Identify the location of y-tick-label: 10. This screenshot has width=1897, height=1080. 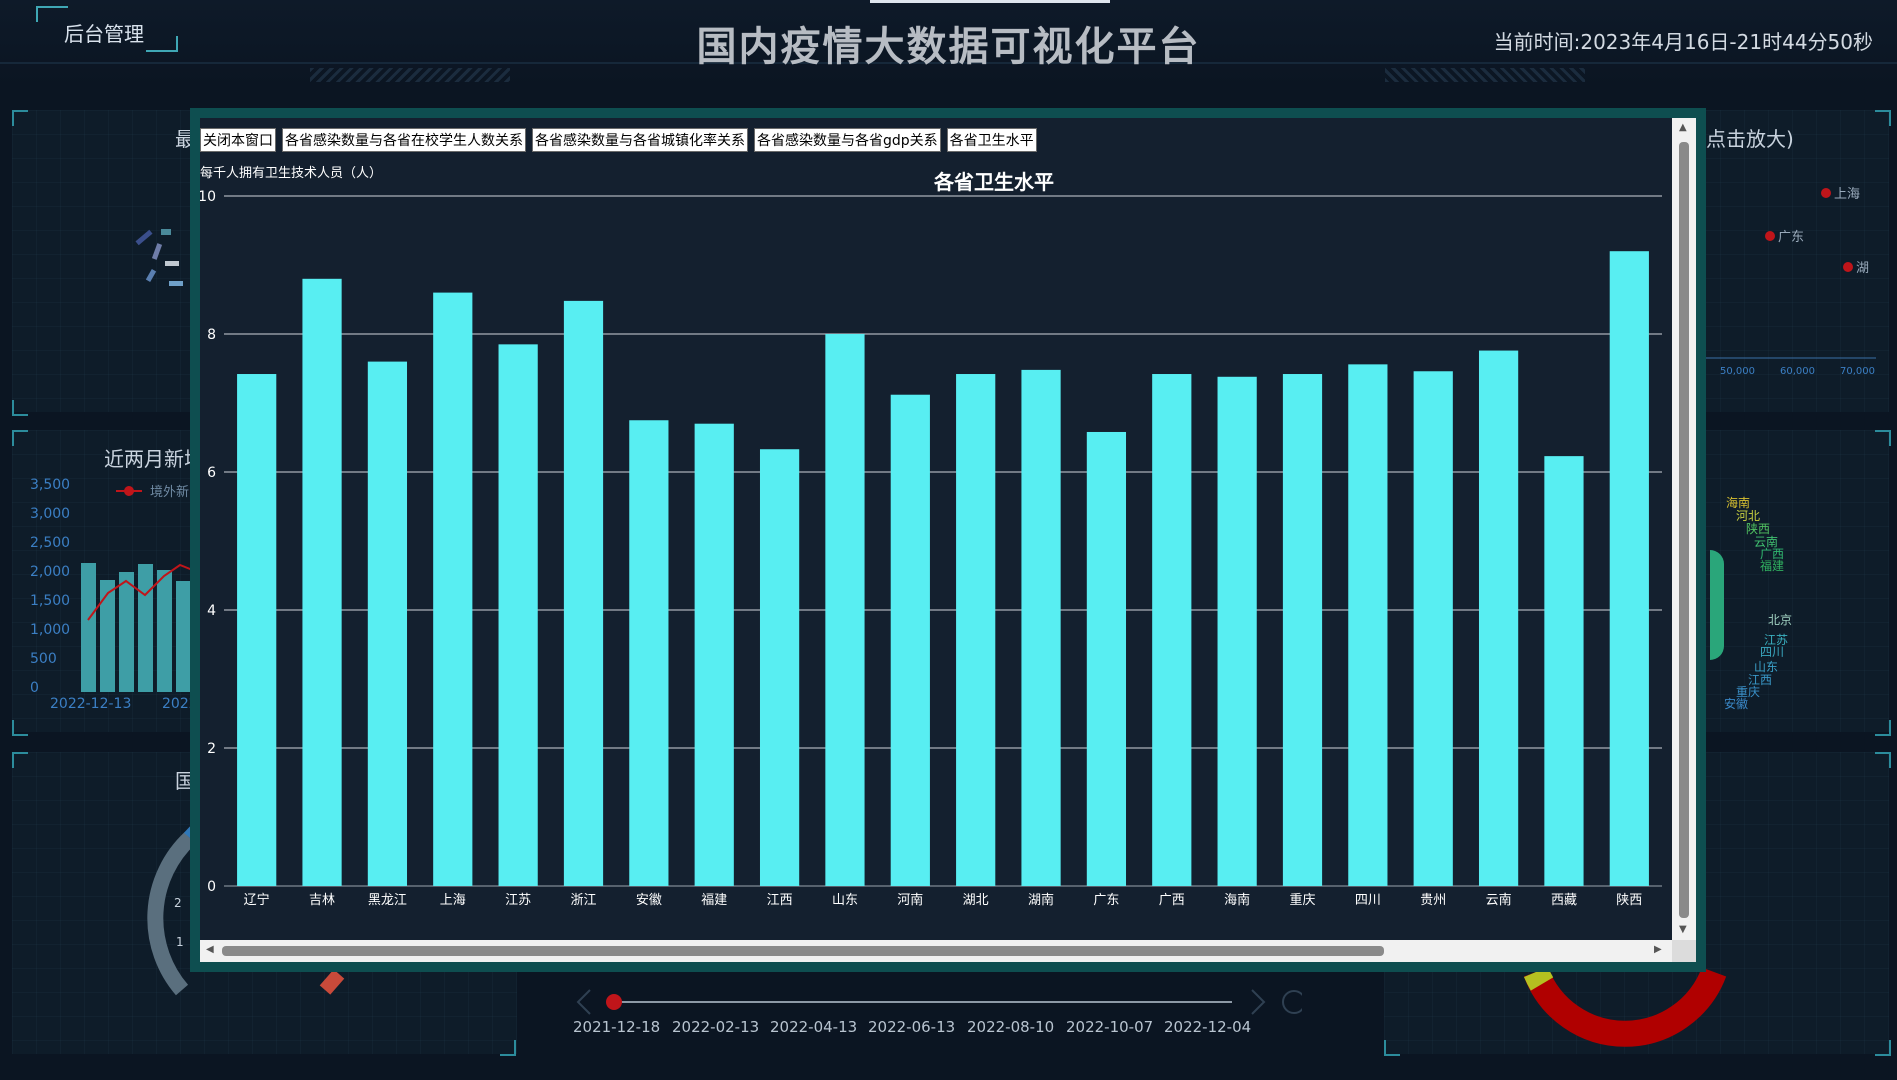
(208, 197).